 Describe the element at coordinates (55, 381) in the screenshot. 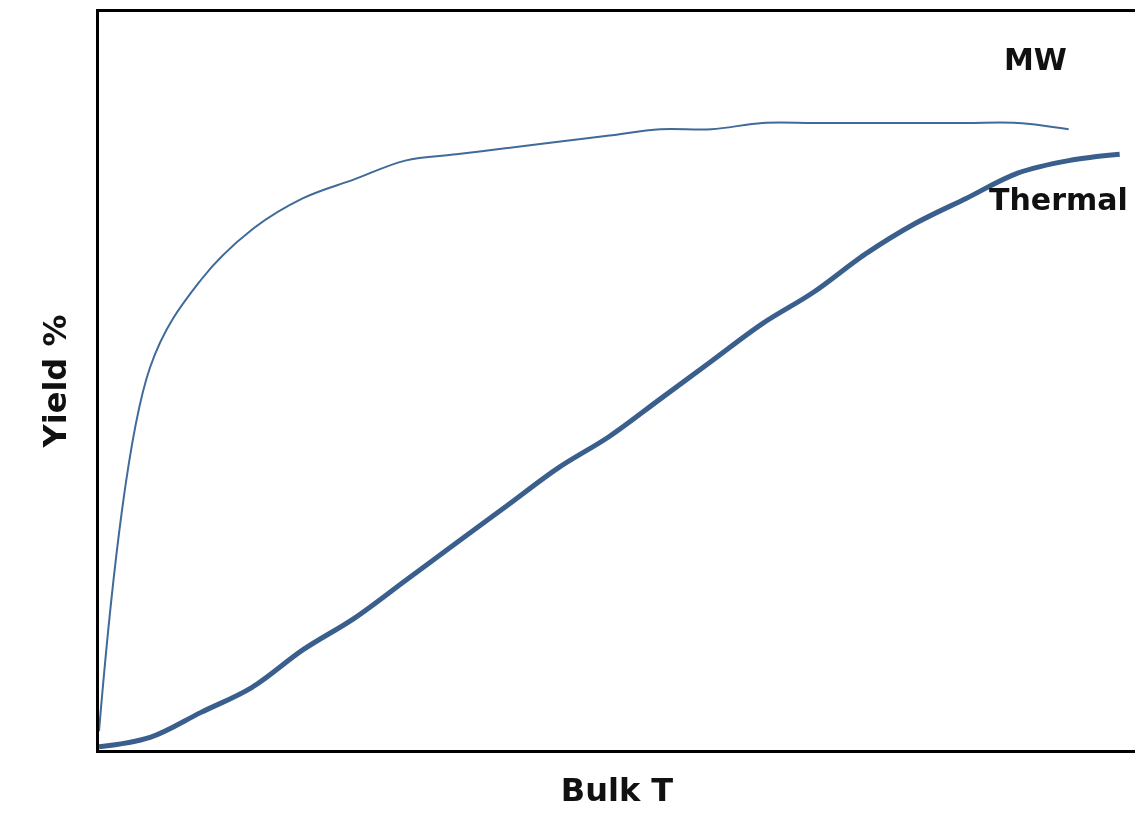

I see `y-axis-title: Yield %` at that location.